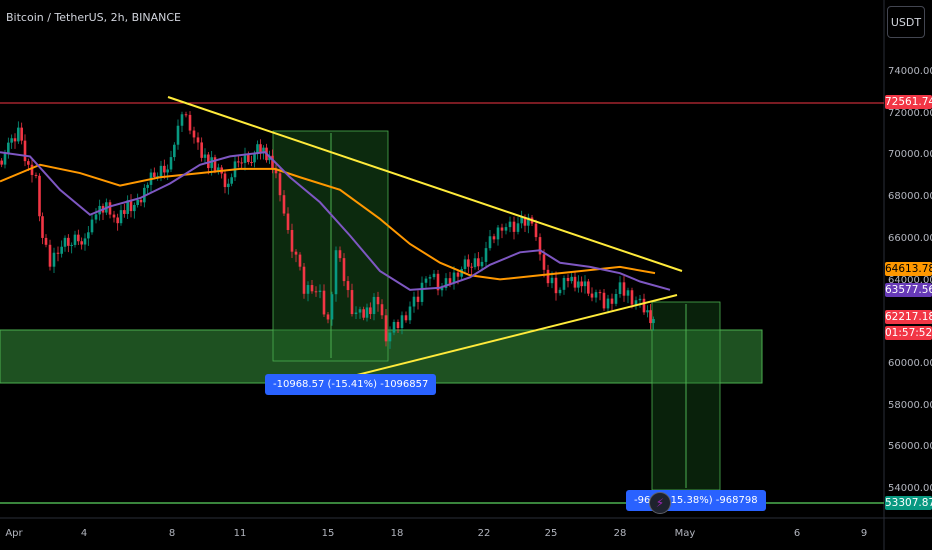  I want to click on time-tick: 8, so click(172, 533).